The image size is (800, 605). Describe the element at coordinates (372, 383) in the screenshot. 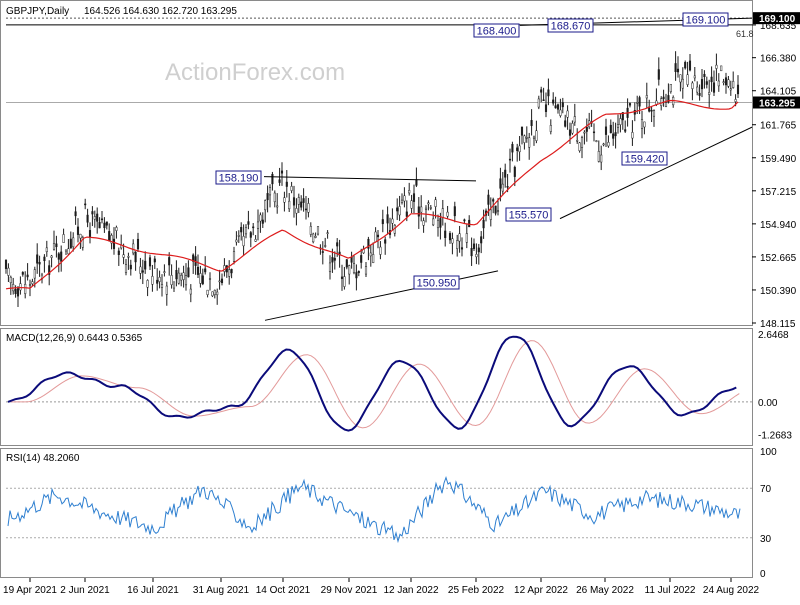

I see `macd-line` at that location.